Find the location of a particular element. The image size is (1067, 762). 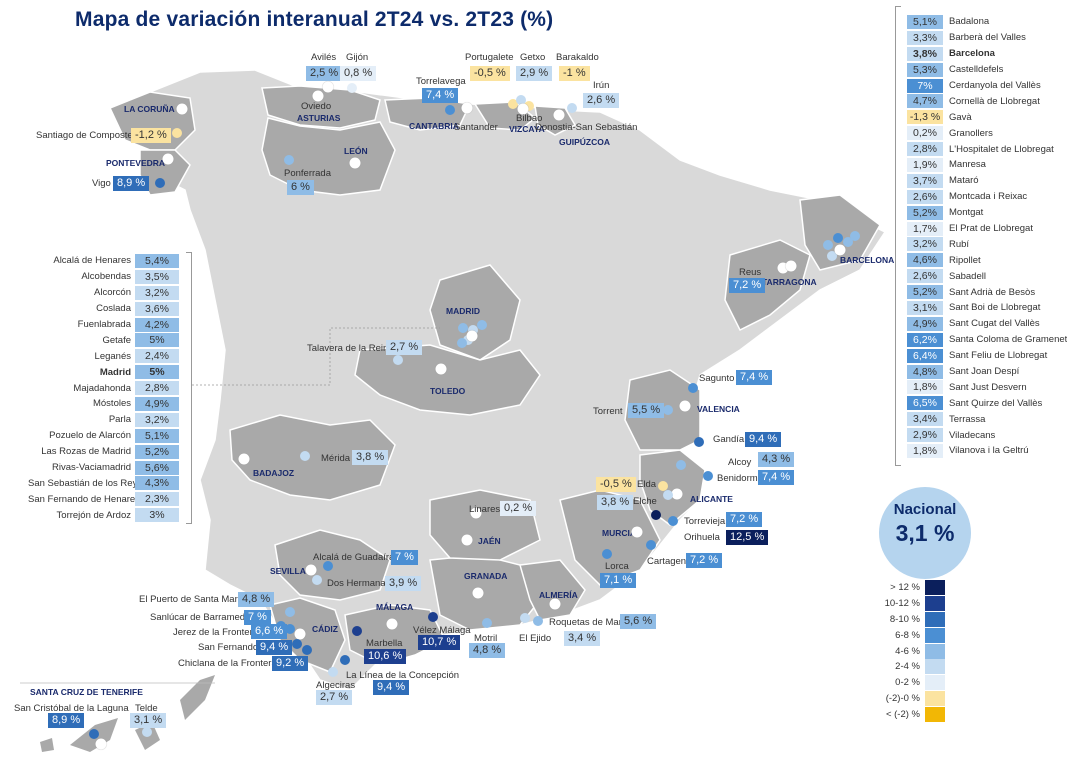

city-dot-elche is located at coordinates (668, 495).